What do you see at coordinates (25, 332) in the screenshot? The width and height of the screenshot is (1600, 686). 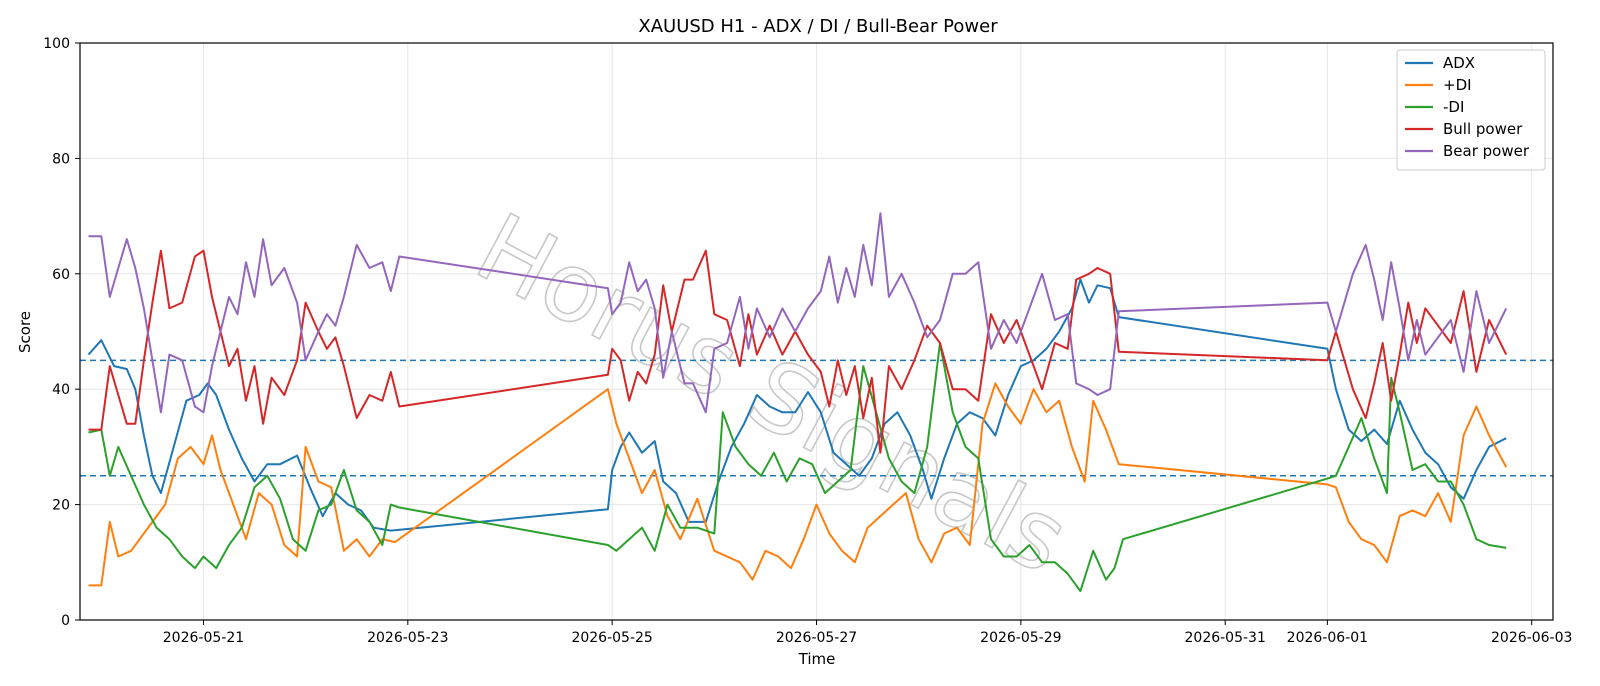 I see `y-axis-label: Score` at bounding box center [25, 332].